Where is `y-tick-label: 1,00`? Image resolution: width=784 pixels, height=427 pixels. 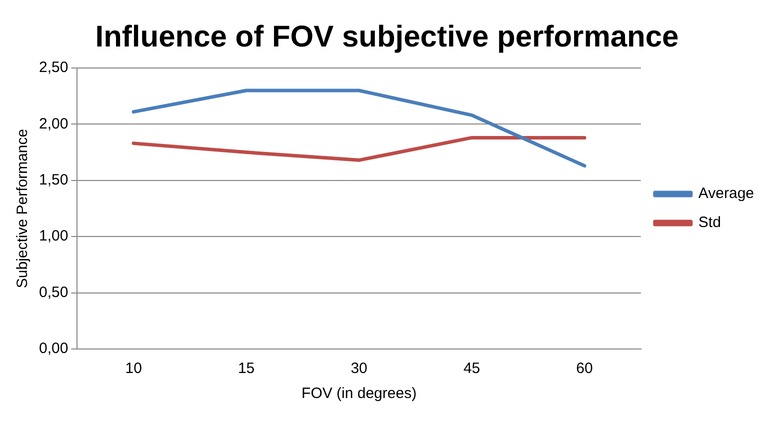
y-tick-label: 1,00 is located at coordinates (53, 236).